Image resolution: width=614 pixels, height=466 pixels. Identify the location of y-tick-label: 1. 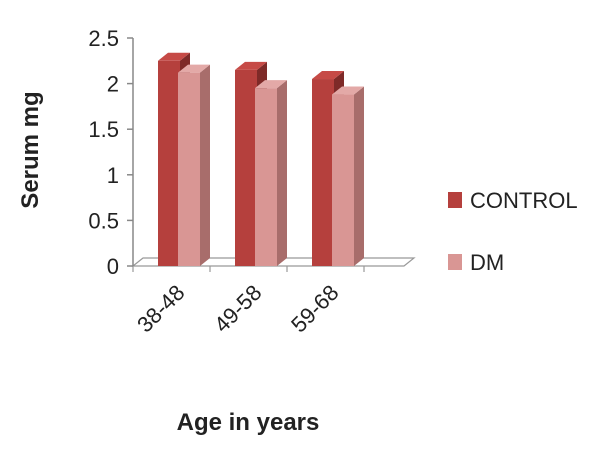
(113, 175).